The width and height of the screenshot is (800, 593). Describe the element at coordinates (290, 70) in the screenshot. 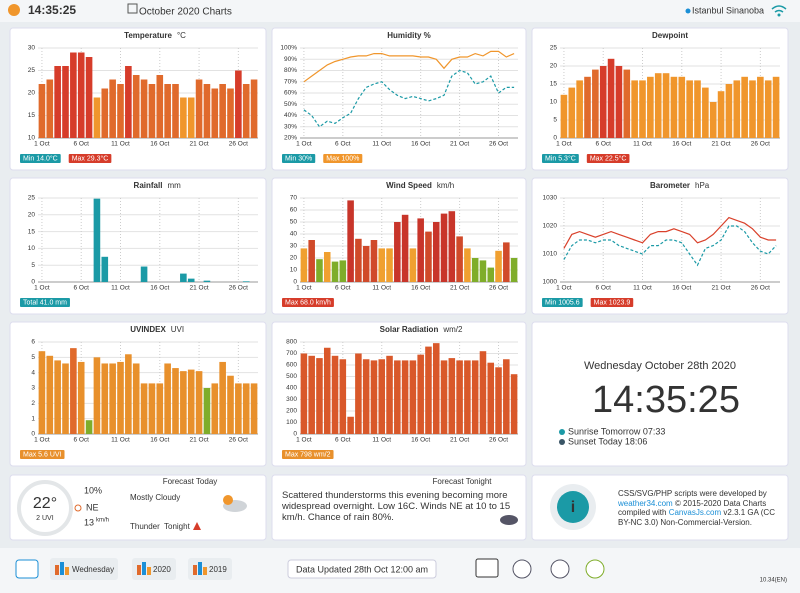

I see `y-tick-label: 80%` at that location.